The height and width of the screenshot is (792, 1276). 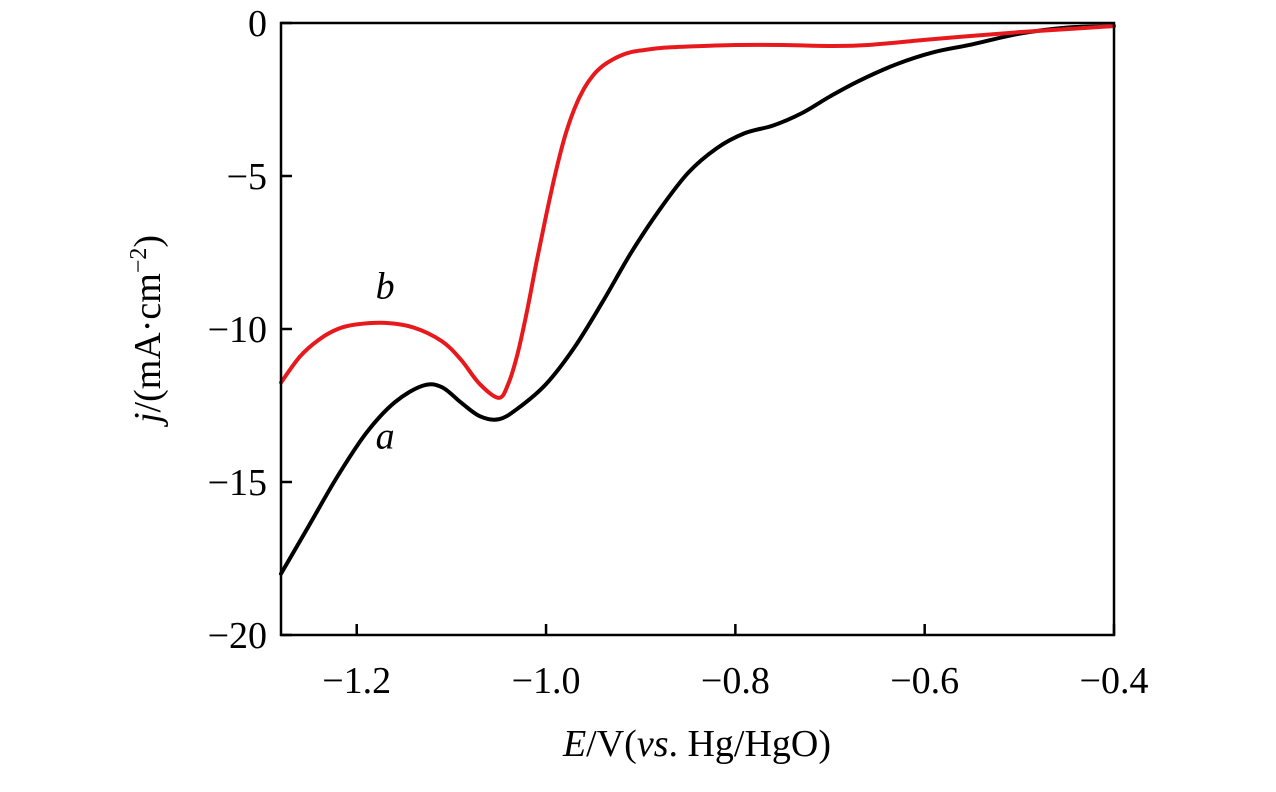 I want to click on y-tick-label: −5, so click(x=247, y=177).